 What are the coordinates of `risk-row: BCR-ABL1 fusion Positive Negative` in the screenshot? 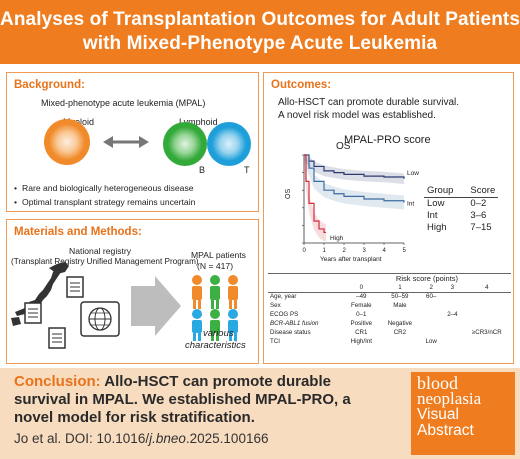 It's located at (389, 323).